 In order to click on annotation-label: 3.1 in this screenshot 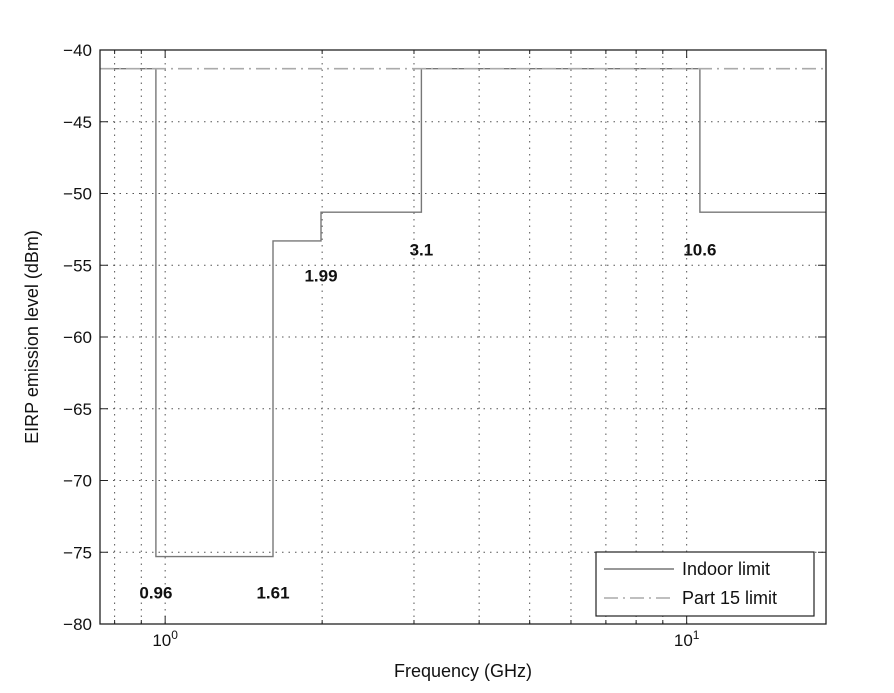, I will do `click(422, 249)`.